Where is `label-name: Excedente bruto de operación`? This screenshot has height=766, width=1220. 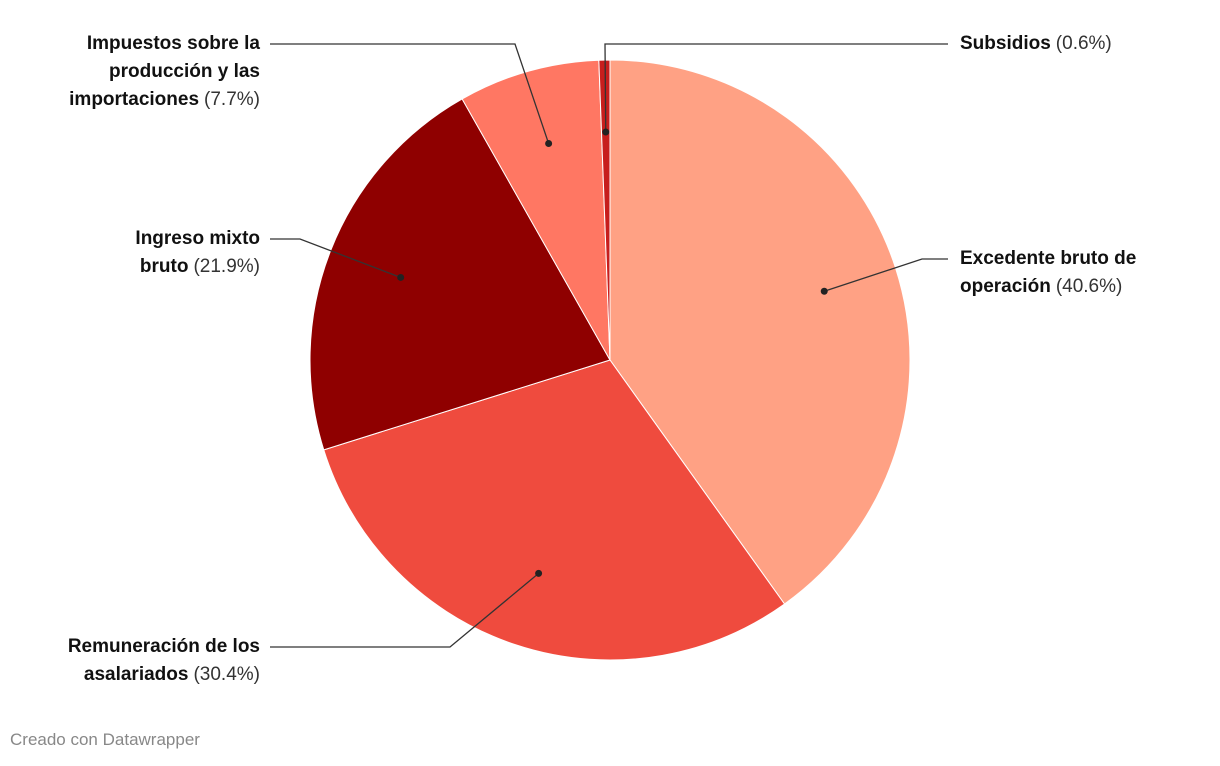 label-name: Excedente bruto de operación is located at coordinates (1048, 272).